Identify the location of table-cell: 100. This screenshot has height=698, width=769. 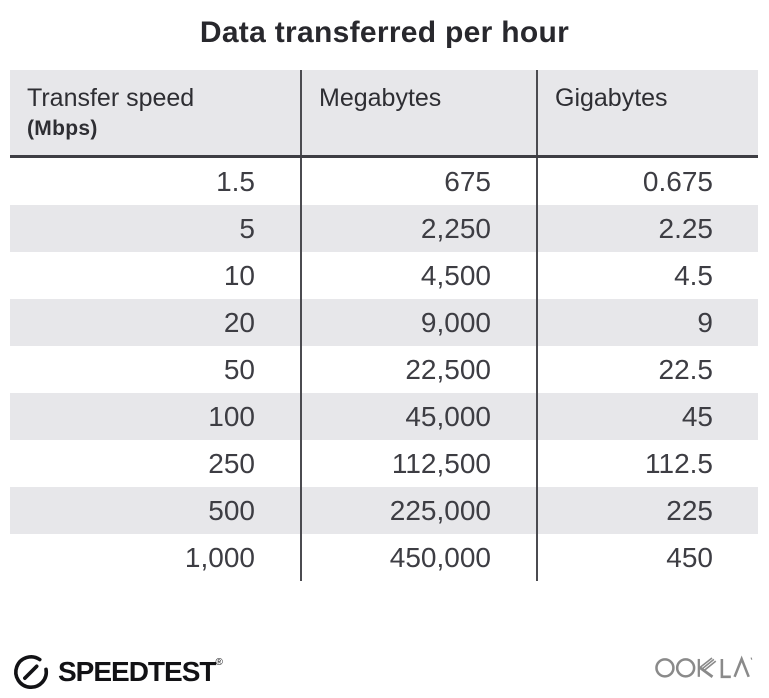
(156, 416).